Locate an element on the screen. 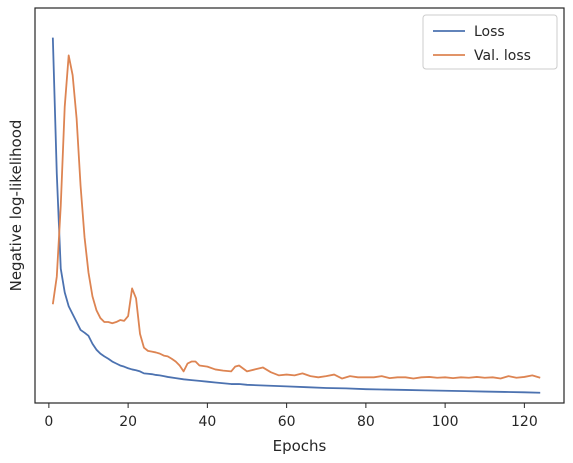 The width and height of the screenshot is (573, 463). x-axis-ticks: 0 20 40 60 80 100 120 is located at coordinates (291, 416).